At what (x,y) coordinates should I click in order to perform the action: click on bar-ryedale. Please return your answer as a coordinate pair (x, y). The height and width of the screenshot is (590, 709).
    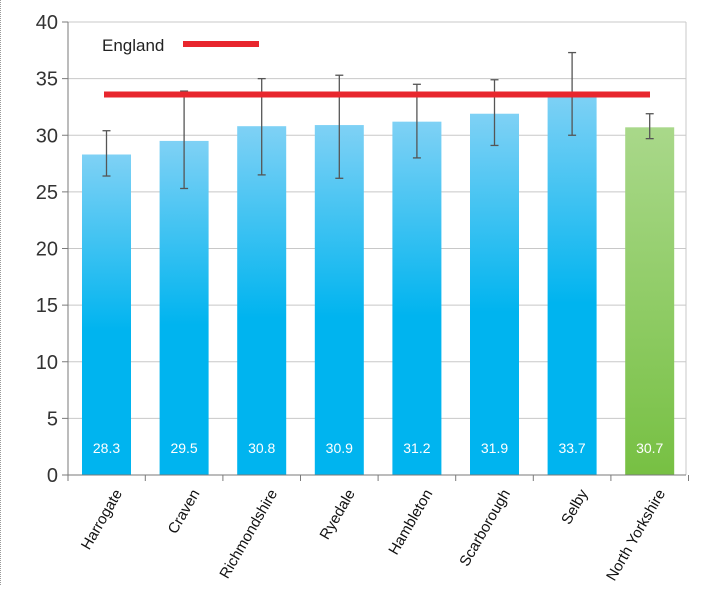
    Looking at the image, I should click on (339, 300).